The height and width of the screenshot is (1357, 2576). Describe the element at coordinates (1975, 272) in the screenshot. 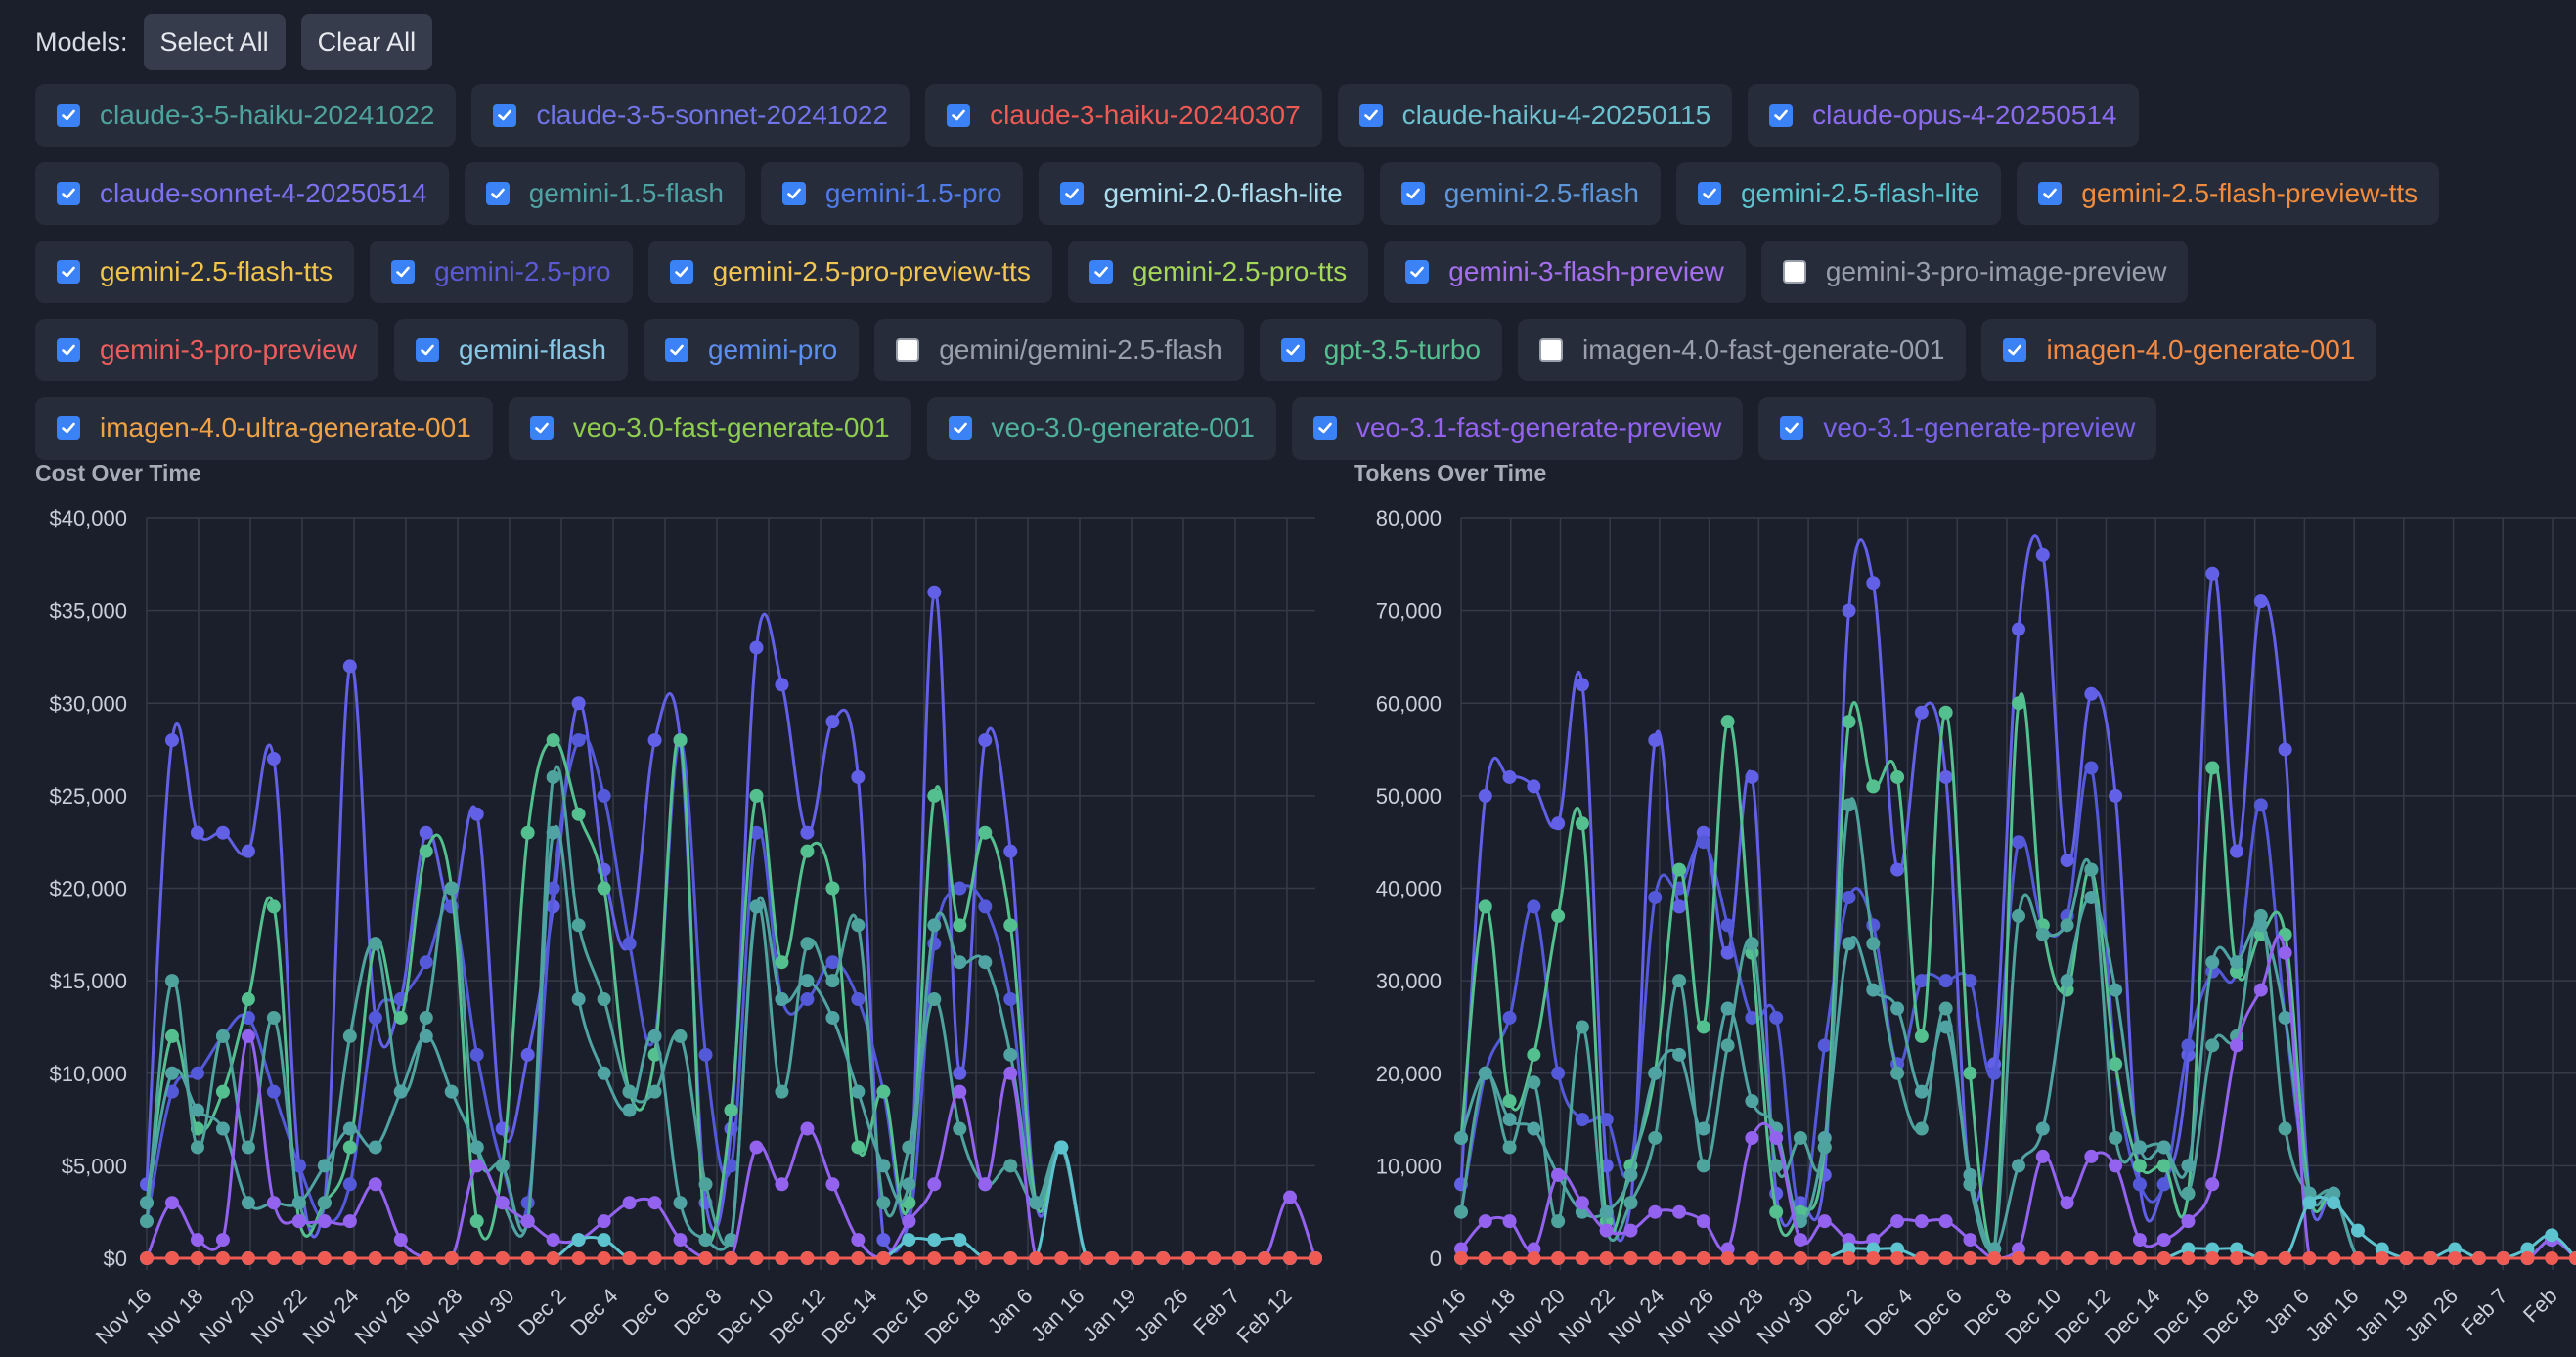

I see `model-chip-gemini-3-pro-image-preview: gemini-3-pro-image-preview` at that location.